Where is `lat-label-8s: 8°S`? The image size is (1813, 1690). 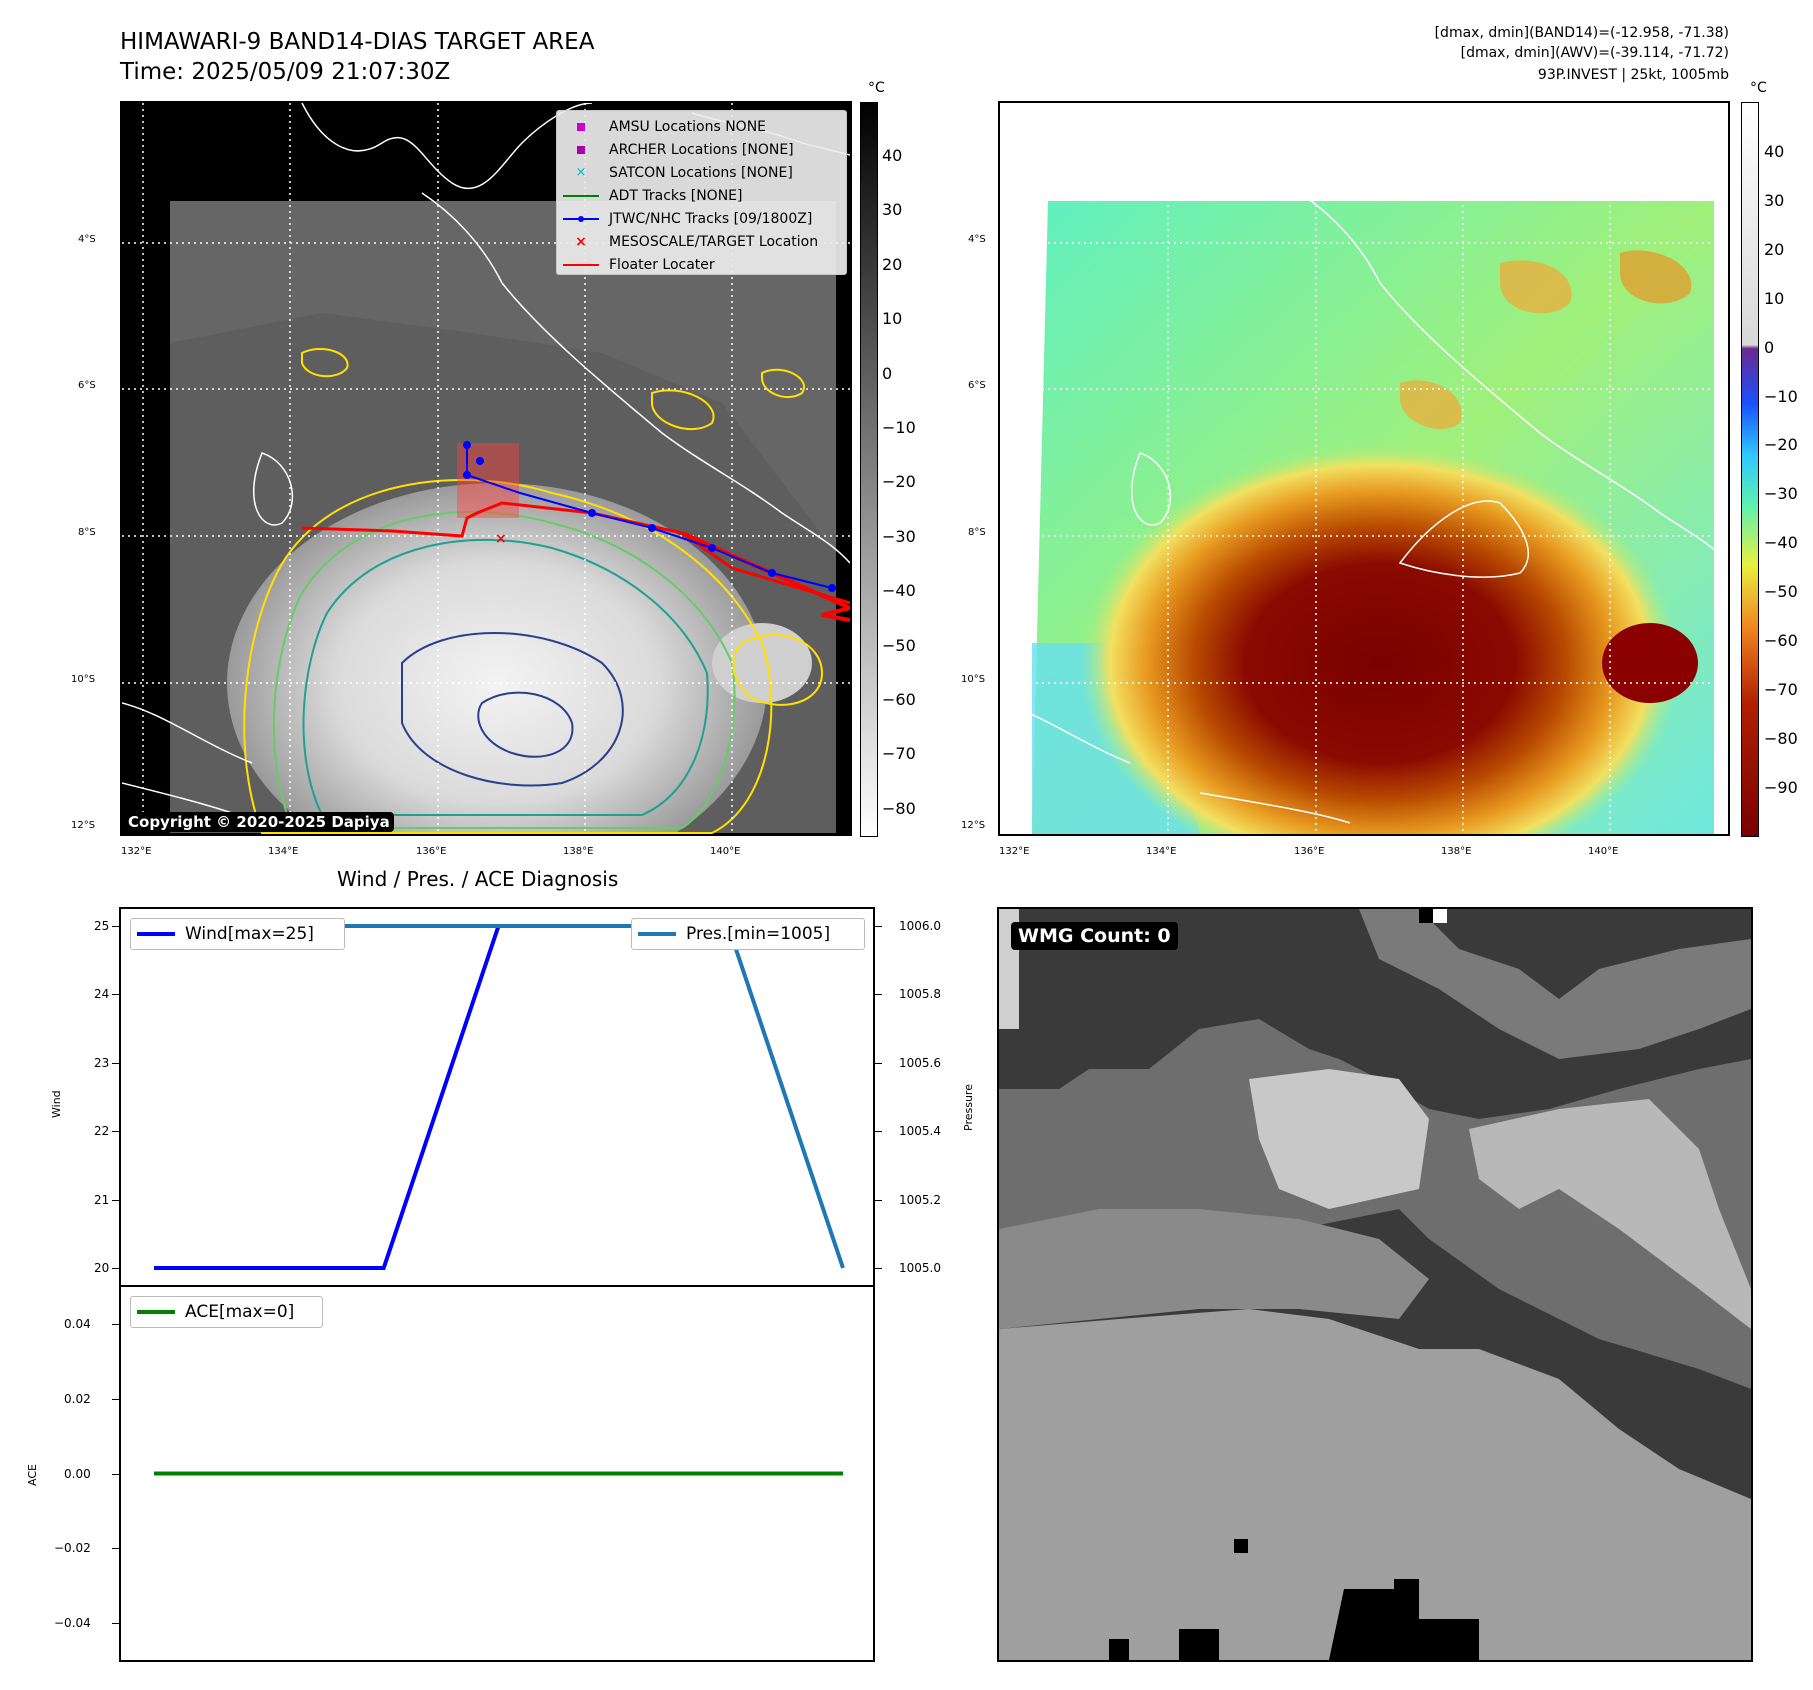 lat-label-8s: 8°S is located at coordinates (87, 532).